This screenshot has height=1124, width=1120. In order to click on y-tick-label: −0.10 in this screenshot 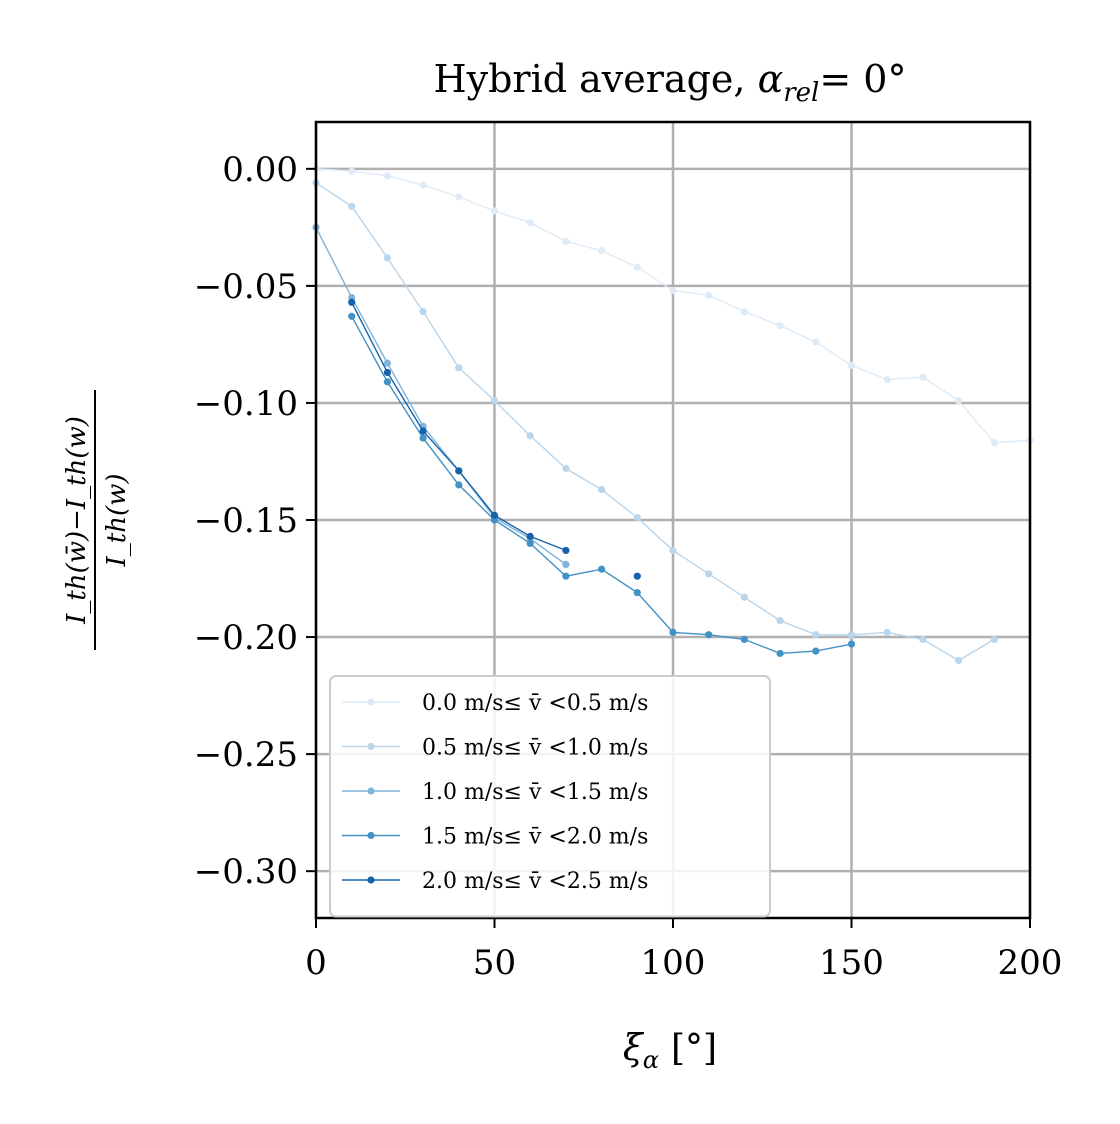, I will do `click(246, 404)`.